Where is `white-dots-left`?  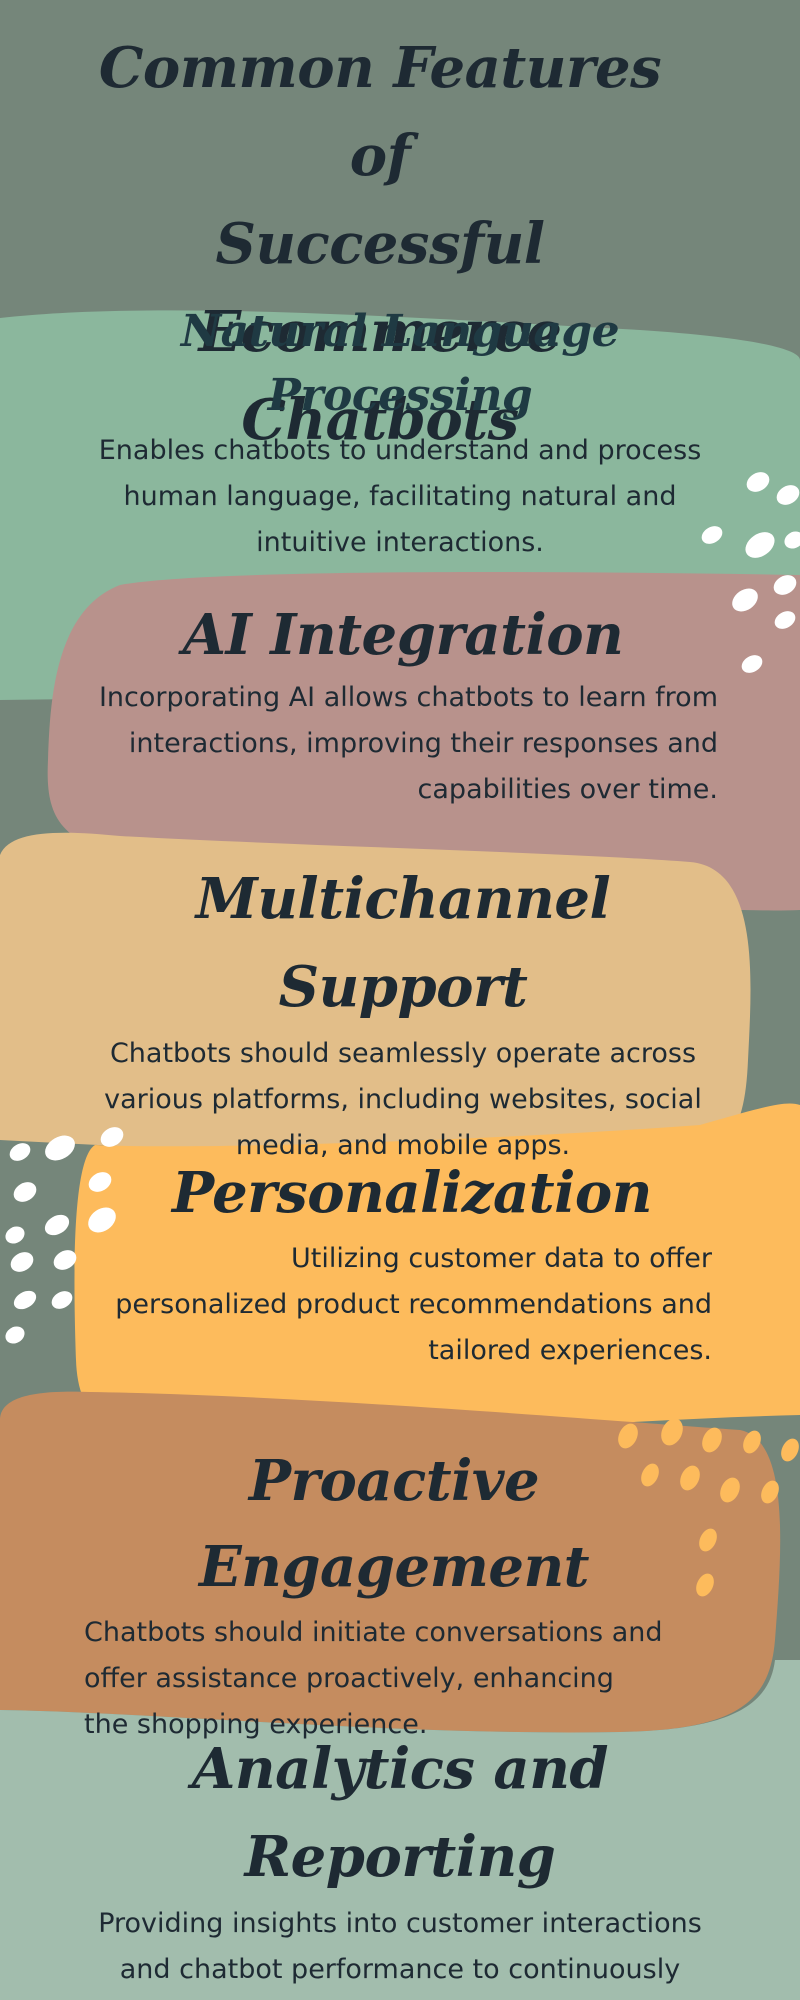 white-dots-left is located at coordinates (64, 1235).